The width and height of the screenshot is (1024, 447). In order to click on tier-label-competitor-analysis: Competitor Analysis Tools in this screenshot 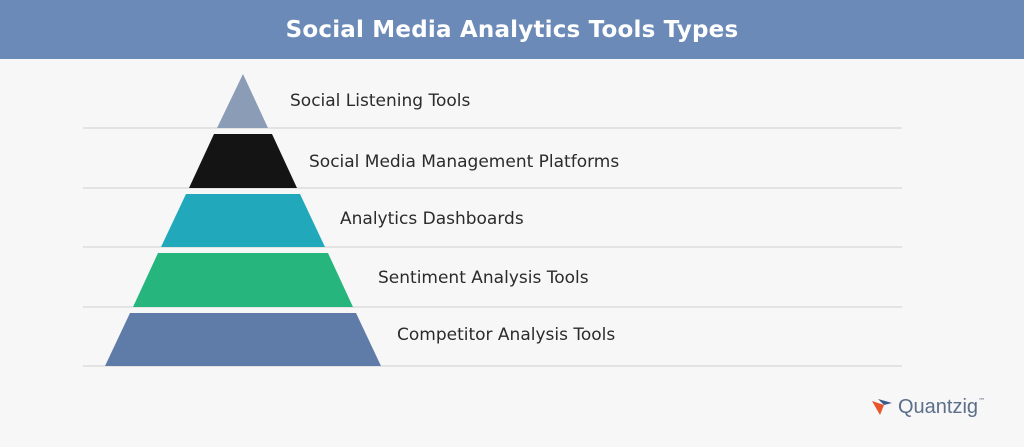, I will do `click(506, 335)`.